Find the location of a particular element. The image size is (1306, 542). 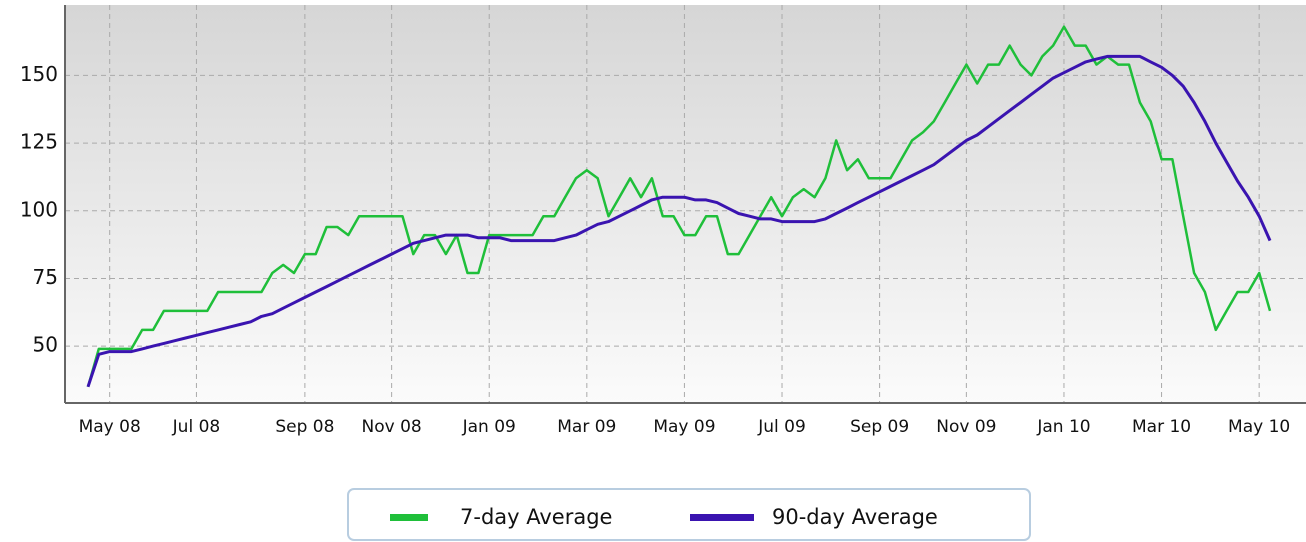

x-tick-label: Jan 09 is located at coordinates (489, 427).